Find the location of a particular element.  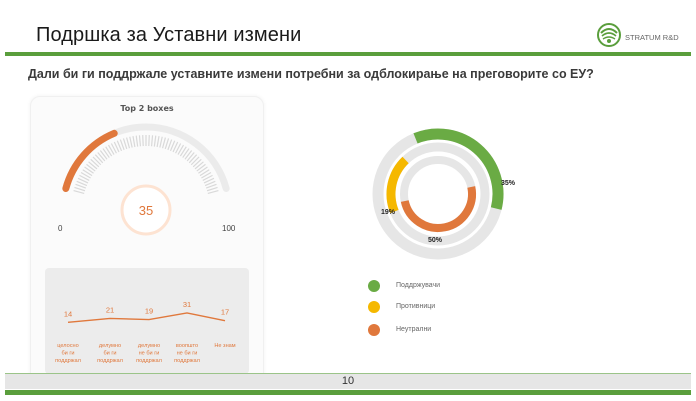

page-title: Подршка за Уставни измени is located at coordinates (169, 35).